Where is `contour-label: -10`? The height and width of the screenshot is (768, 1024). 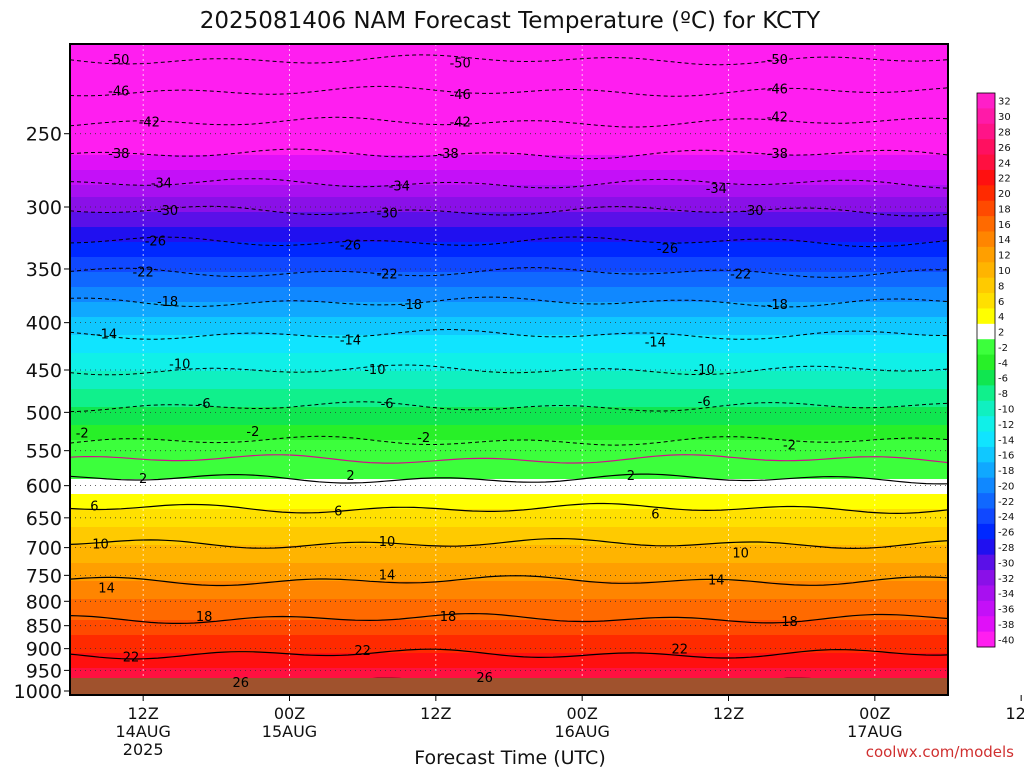
contour-label: -10 is located at coordinates (703, 370).